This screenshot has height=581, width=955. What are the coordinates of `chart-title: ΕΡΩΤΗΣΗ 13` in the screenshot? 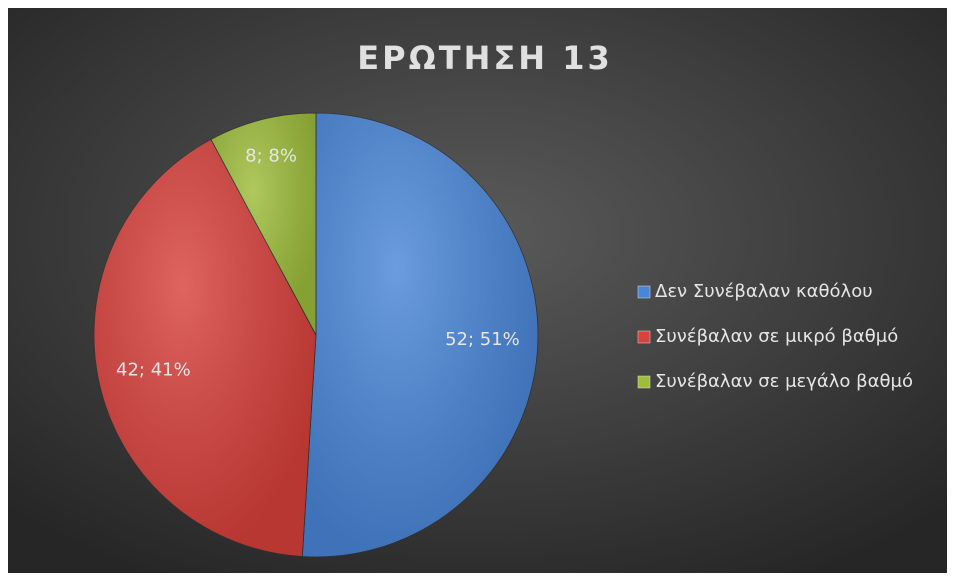 It's located at (484, 58).